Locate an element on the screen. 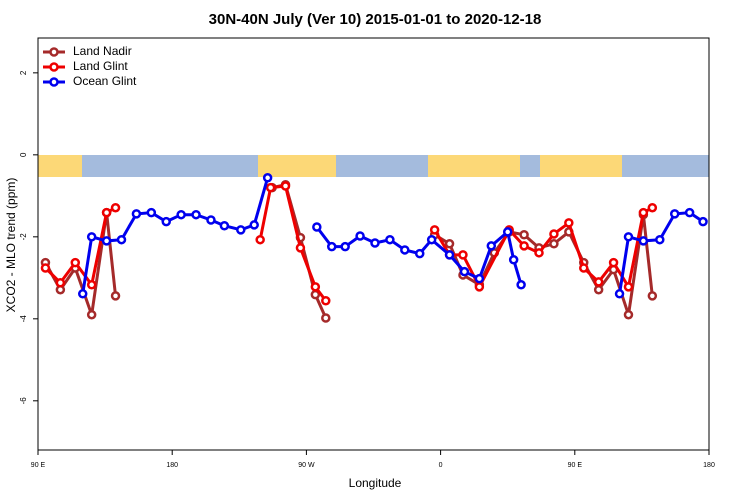 The image size is (750, 500). y-tick-label: -2 is located at coordinates (23, 237).